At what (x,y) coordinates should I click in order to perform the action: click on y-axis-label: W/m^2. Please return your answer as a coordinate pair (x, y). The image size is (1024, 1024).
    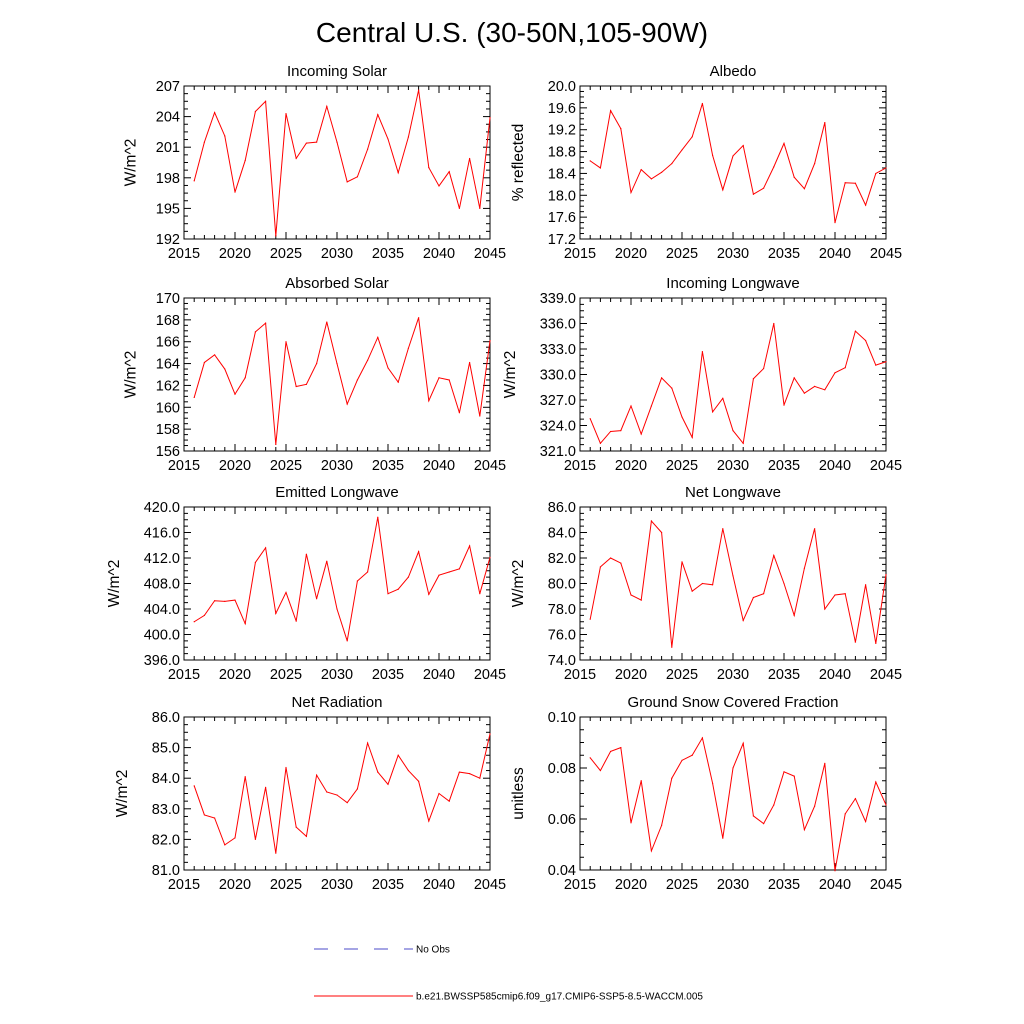
    Looking at the image, I should click on (122, 794).